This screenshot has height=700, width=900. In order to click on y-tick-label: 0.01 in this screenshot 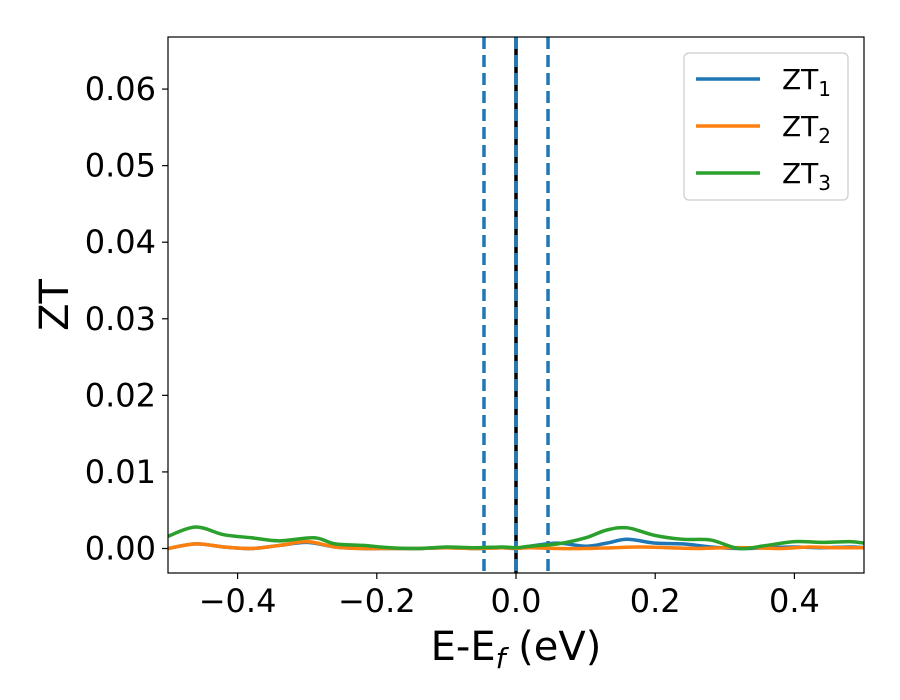, I will do `click(120, 472)`.